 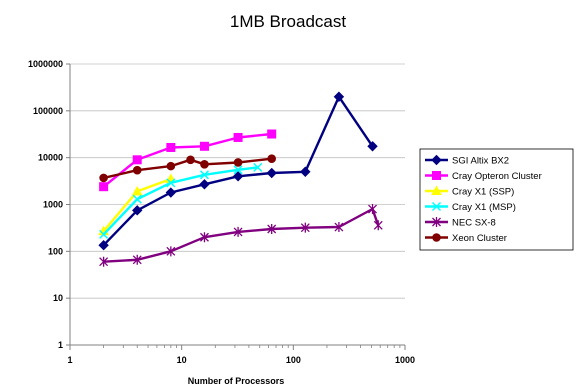 I want to click on y-tick-label: 10000, so click(x=50, y=158).